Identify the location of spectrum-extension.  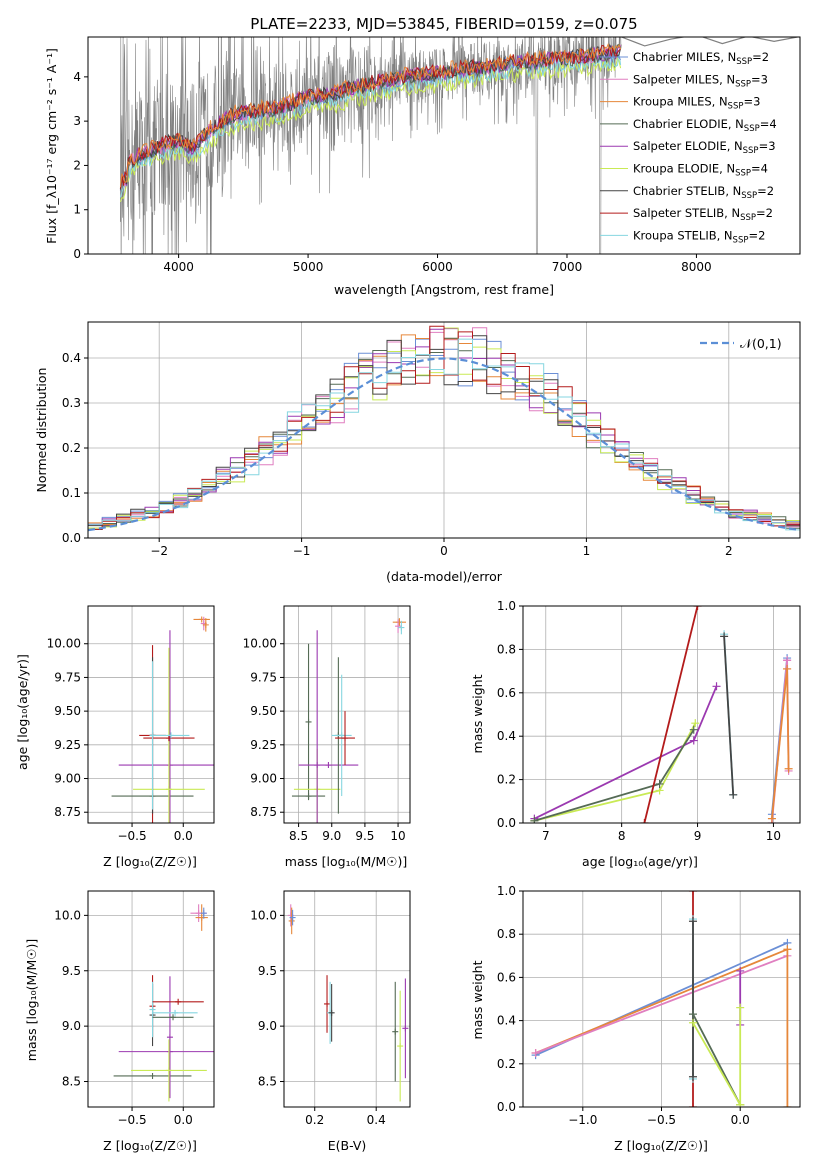
(709, 42).